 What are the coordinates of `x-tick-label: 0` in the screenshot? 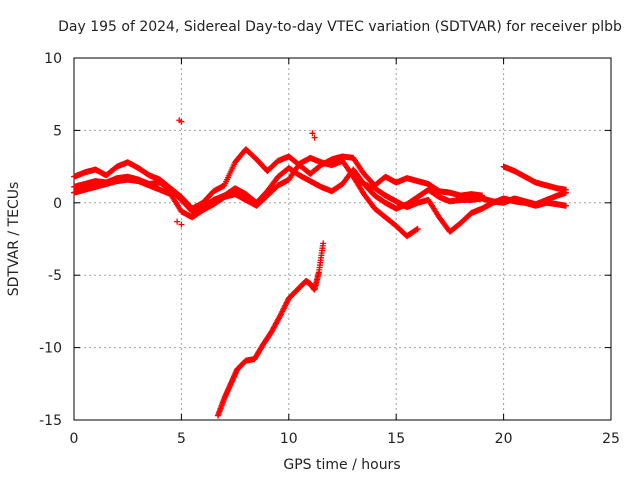 It's located at (74, 439).